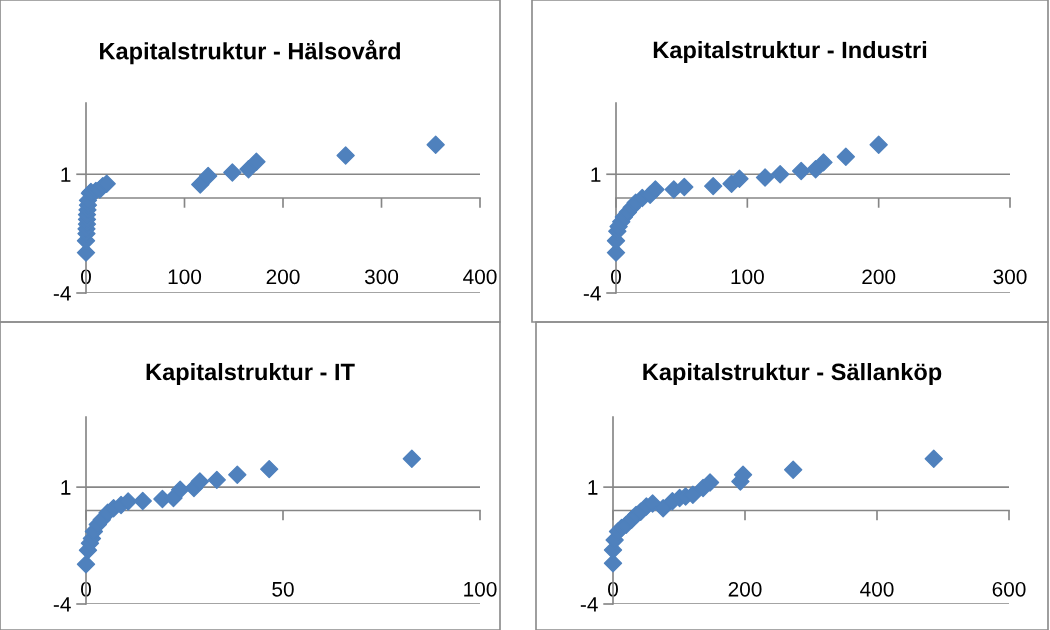 Image resolution: width=1050 pixels, height=630 pixels. Describe the element at coordinates (790, 52) in the screenshot. I see `chart-title: Kapitalstruktur - Industri` at that location.